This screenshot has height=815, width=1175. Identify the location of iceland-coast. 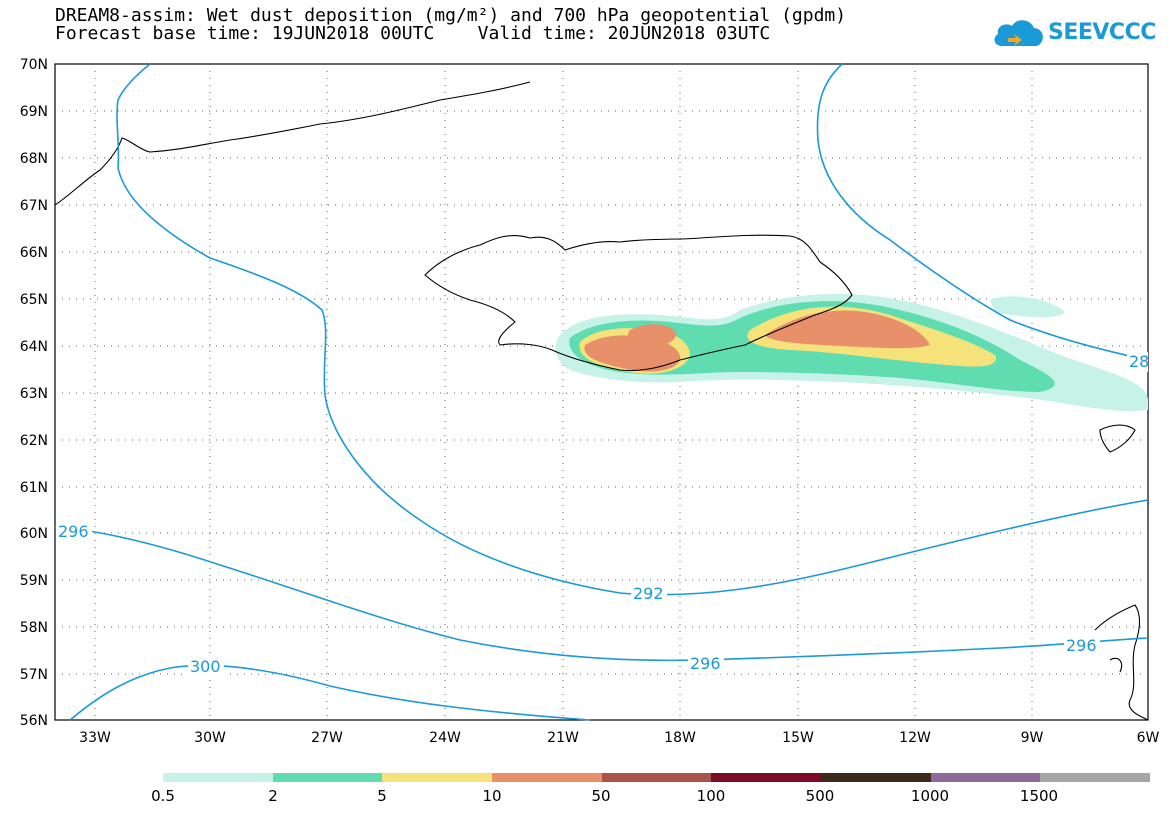
(638, 303).